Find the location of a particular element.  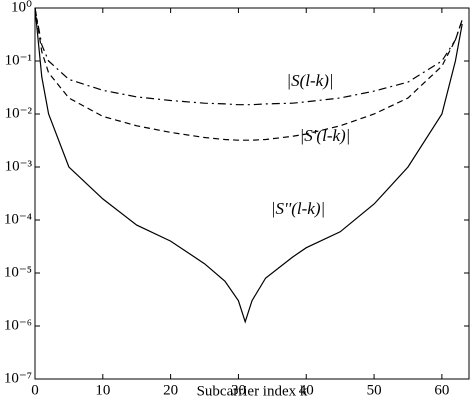

x-tick-label: 10 is located at coordinates (102, 390).